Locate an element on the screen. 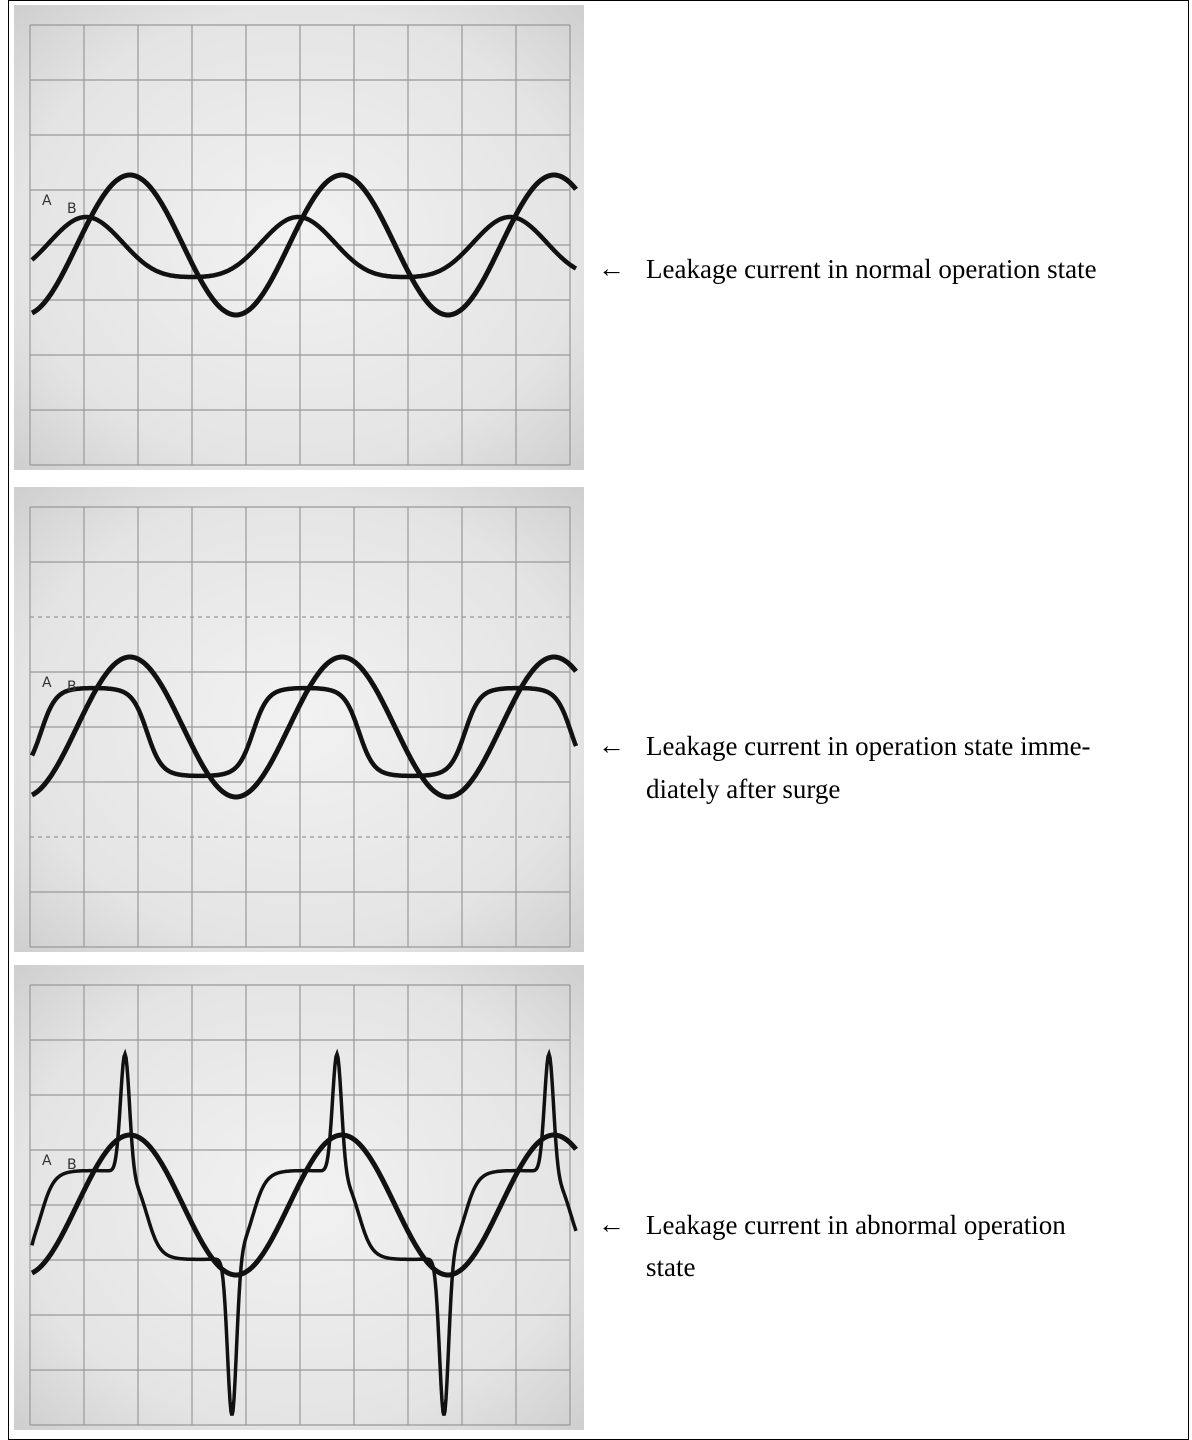 The height and width of the screenshot is (1440, 1192). caption-line: Leakage current in abnormal operation is located at coordinates (856, 1225).